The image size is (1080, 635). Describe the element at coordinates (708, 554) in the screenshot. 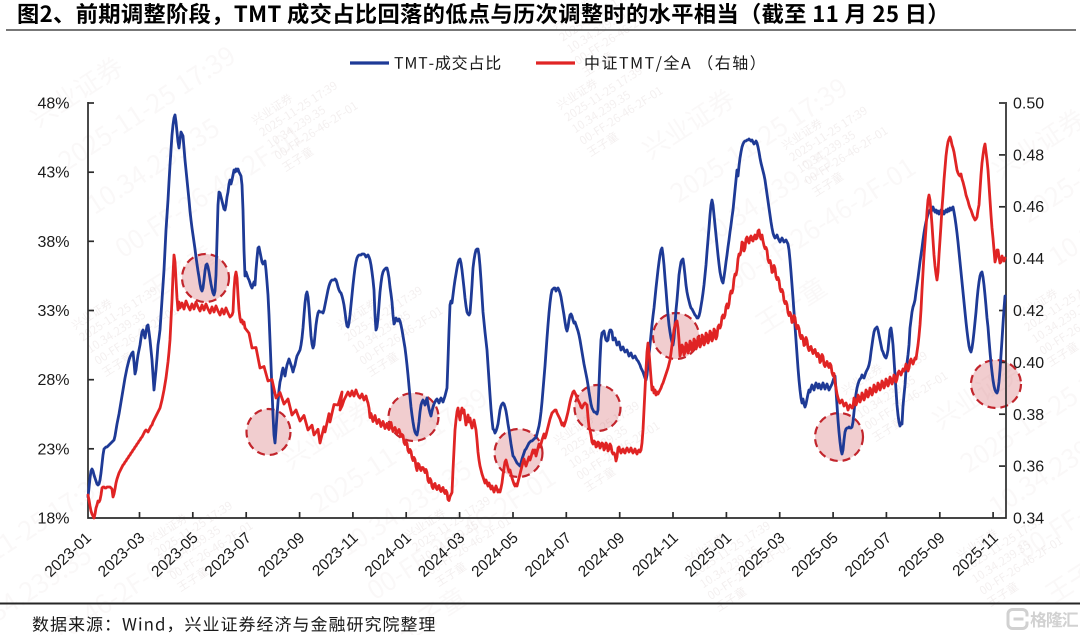

I see `svg-text: 2025-01` at that location.